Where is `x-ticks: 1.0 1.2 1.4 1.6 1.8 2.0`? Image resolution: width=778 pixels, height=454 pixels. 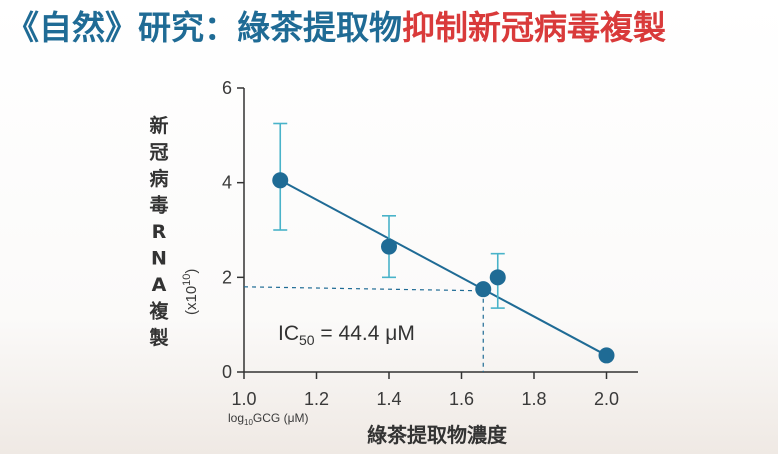
x-ticks: 1.0 1.2 1.4 1.6 1.8 2.0 is located at coordinates (425, 390).